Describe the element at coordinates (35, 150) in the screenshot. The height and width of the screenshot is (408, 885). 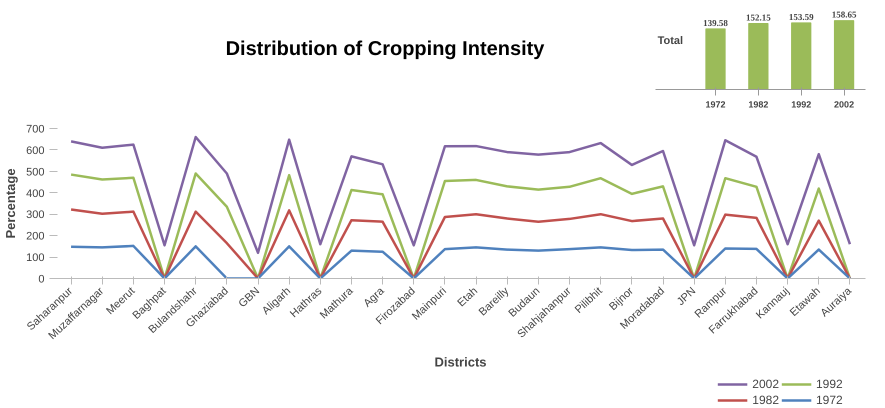
I see `y-tick-label: 600` at that location.